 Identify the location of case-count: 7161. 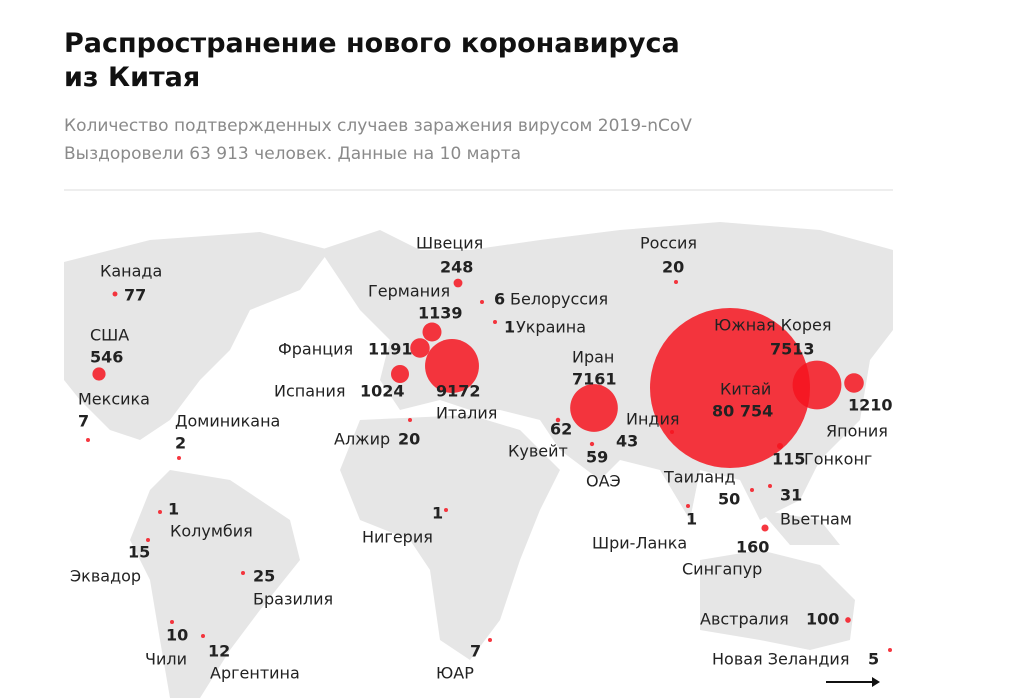
(594, 379).